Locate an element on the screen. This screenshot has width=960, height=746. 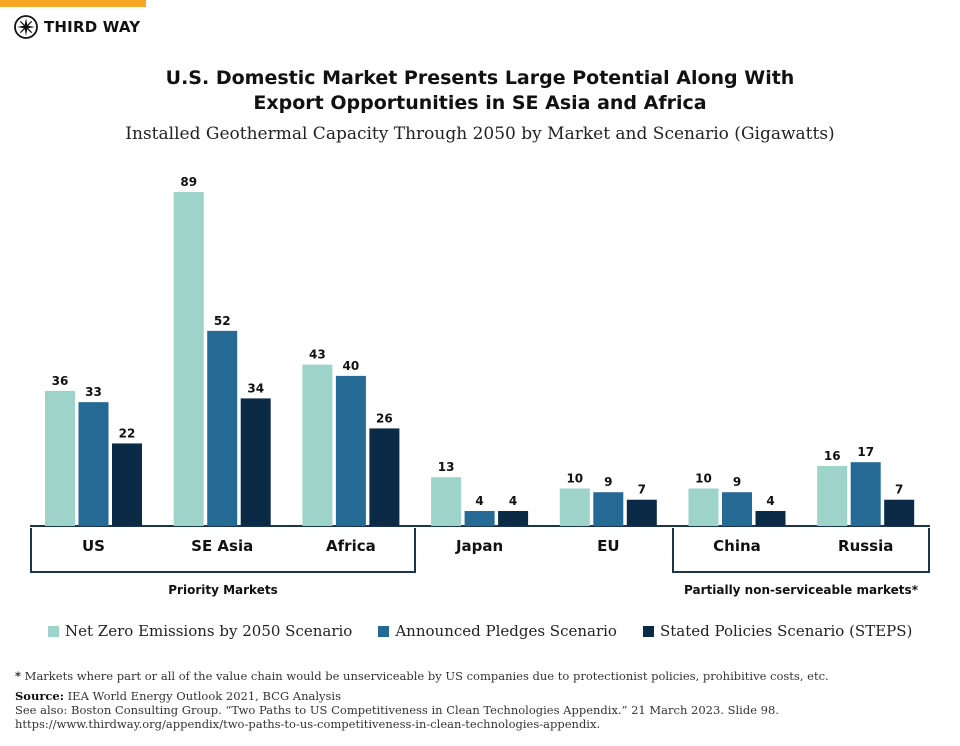
data-label-japan-nze: 13 is located at coordinates (446, 467).